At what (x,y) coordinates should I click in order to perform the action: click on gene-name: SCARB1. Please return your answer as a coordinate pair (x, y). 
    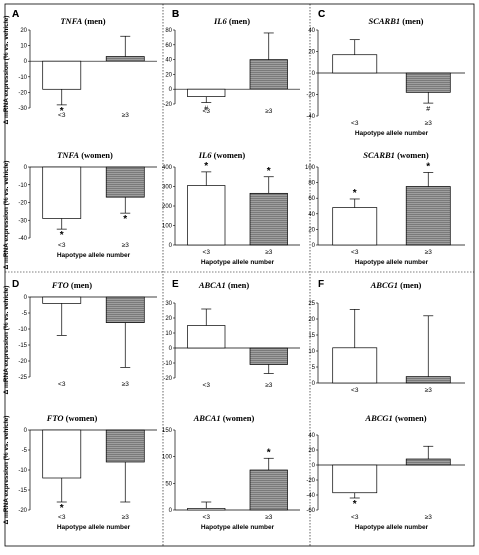
    Looking at the image, I should click on (379, 155).